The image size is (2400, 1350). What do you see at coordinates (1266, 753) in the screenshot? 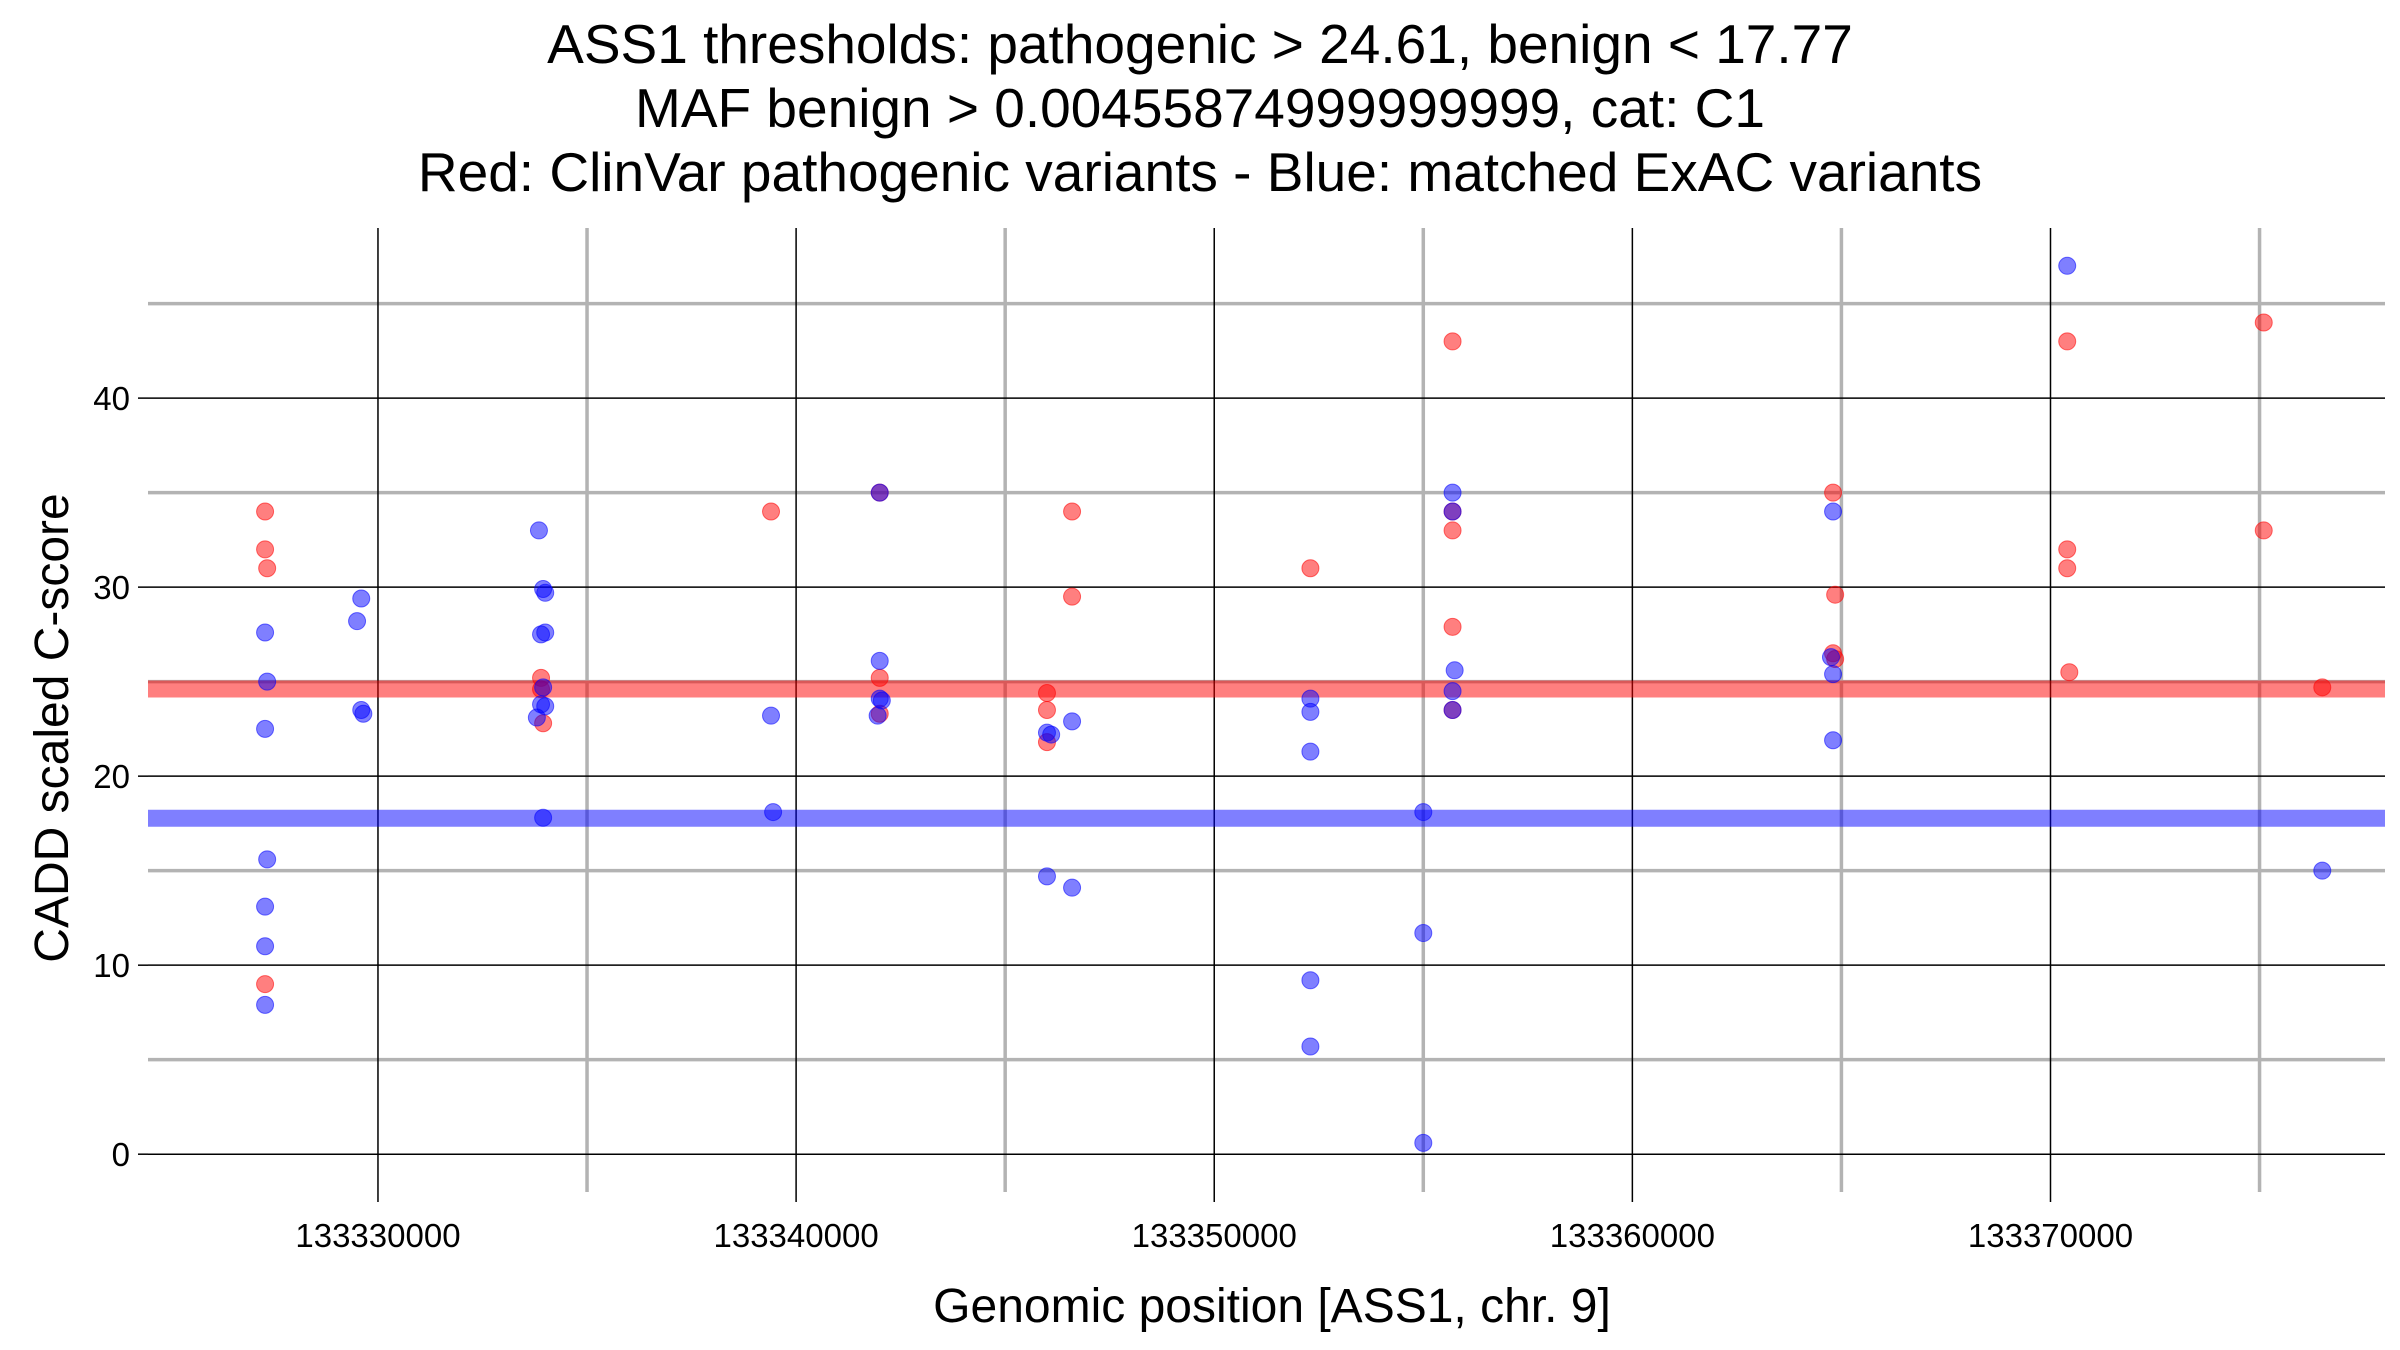
I see `threshold-lines` at bounding box center [1266, 753].